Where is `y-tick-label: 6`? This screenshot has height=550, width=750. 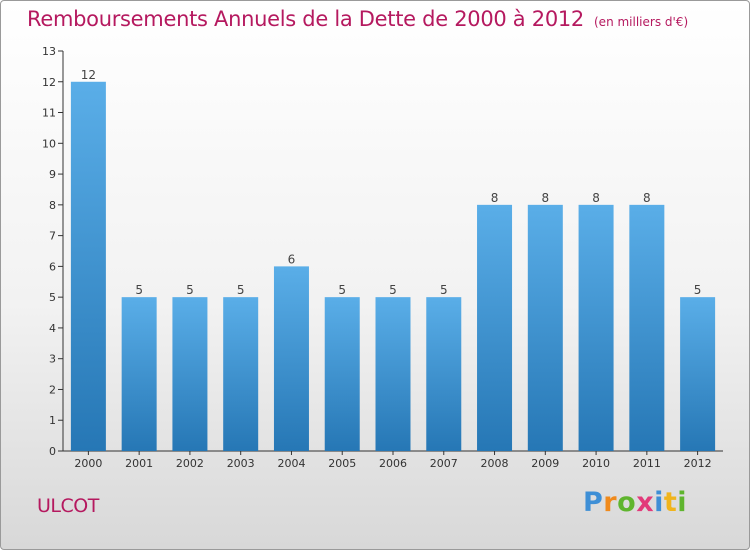
y-tick-label: 6 is located at coordinates (52, 266).